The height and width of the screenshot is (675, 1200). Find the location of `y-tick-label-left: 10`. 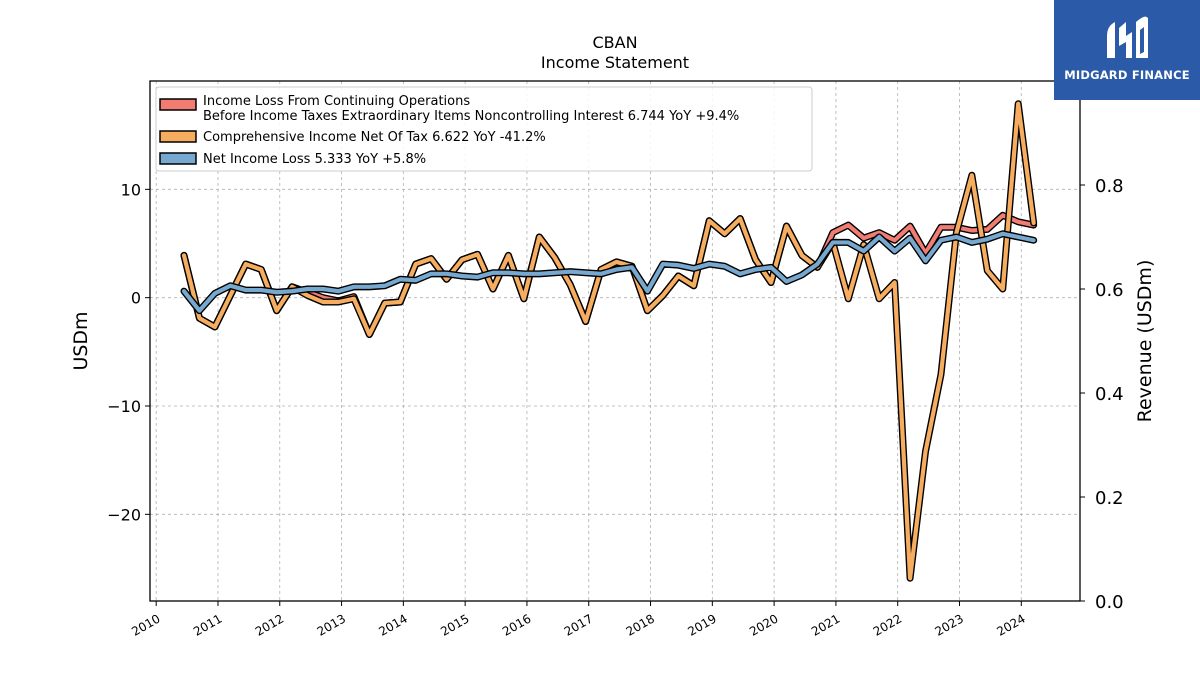

y-tick-label-left: 10 is located at coordinates (131, 189).